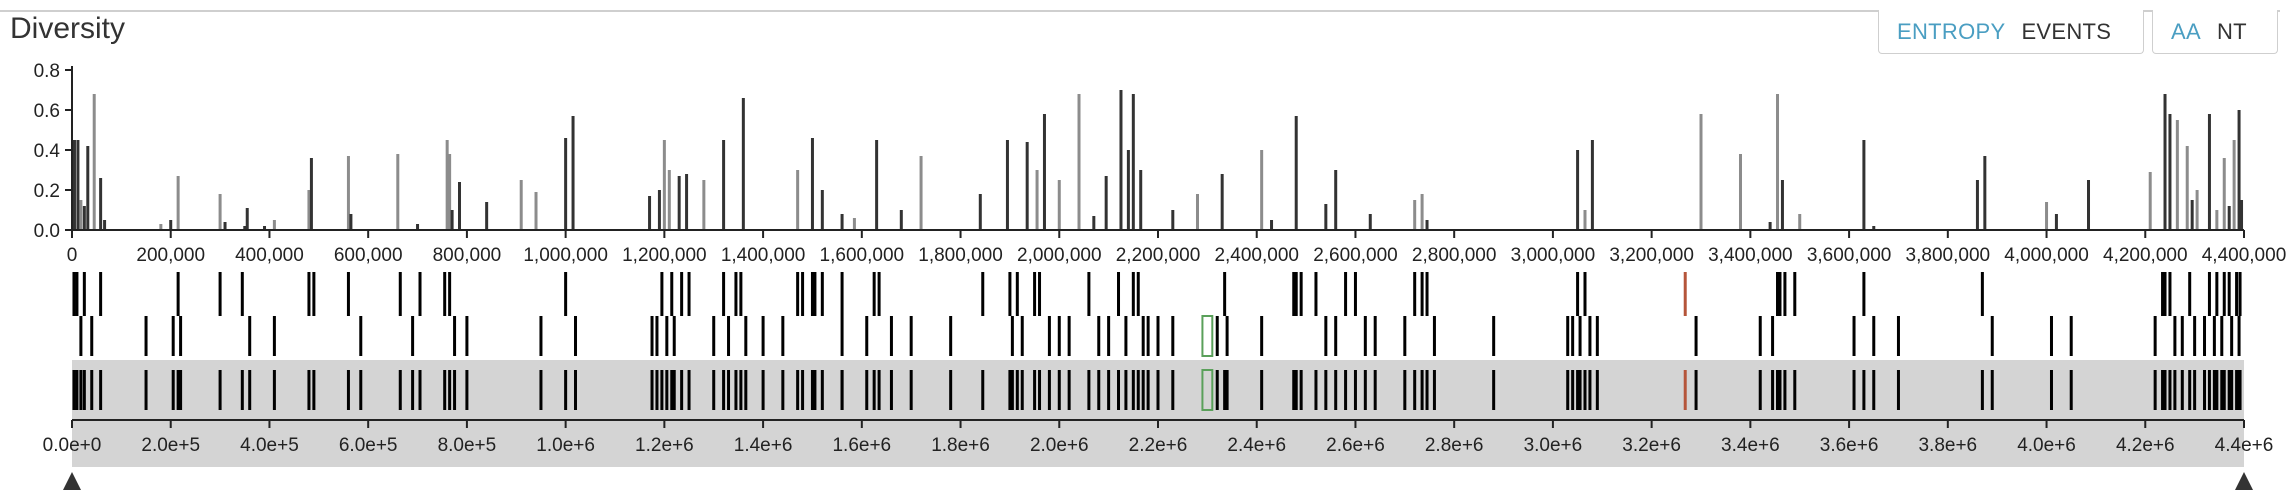 The height and width of the screenshot is (498, 2290). Describe the element at coordinates (467, 255) in the screenshot. I see `x-tick-label: 800,000` at that location.